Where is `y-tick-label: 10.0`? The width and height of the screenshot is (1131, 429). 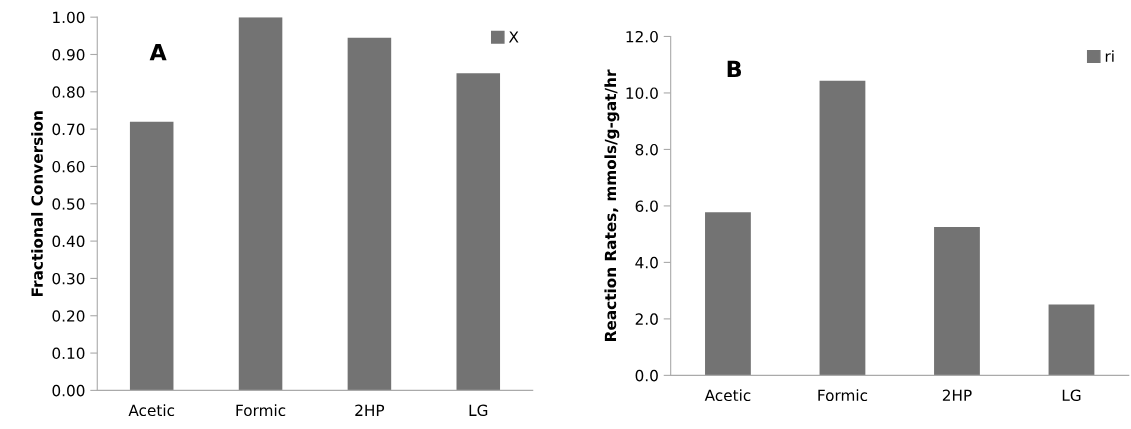
y-tick-label: 10.0 is located at coordinates (642, 93).